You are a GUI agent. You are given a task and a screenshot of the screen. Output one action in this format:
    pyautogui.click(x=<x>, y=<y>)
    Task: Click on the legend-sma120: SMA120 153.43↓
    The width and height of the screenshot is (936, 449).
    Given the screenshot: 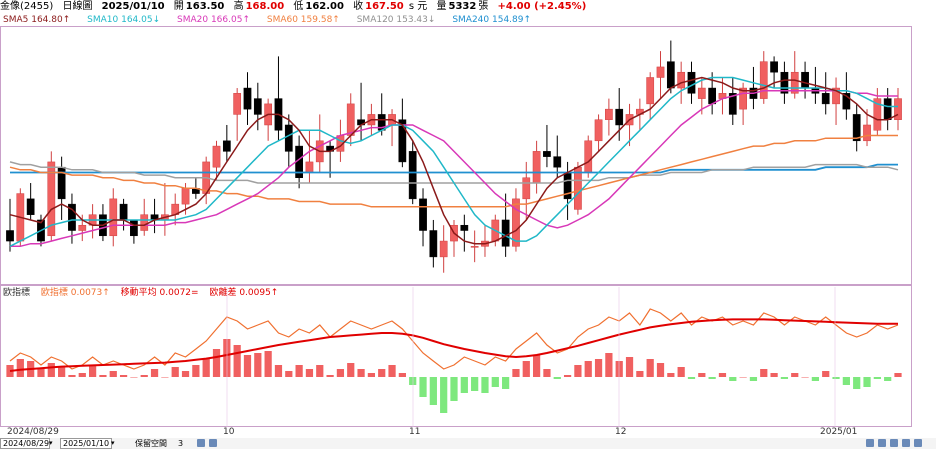 What is the action you would take?
    pyautogui.click(x=396, y=20)
    